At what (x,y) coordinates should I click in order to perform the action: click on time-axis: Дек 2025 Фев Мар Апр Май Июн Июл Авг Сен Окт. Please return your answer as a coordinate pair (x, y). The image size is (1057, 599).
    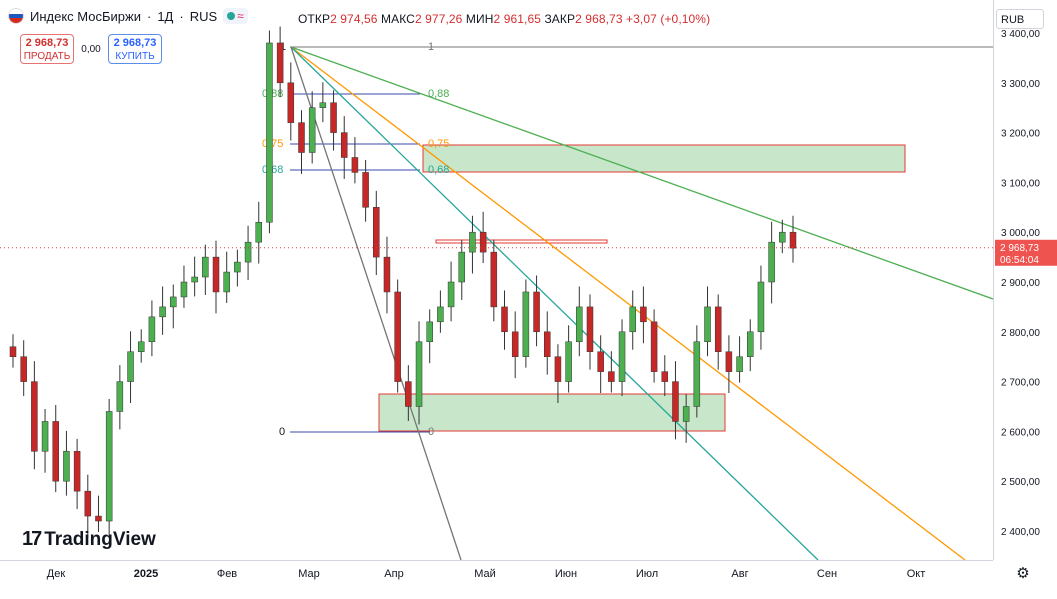
    Looking at the image, I should click on (496, 577).